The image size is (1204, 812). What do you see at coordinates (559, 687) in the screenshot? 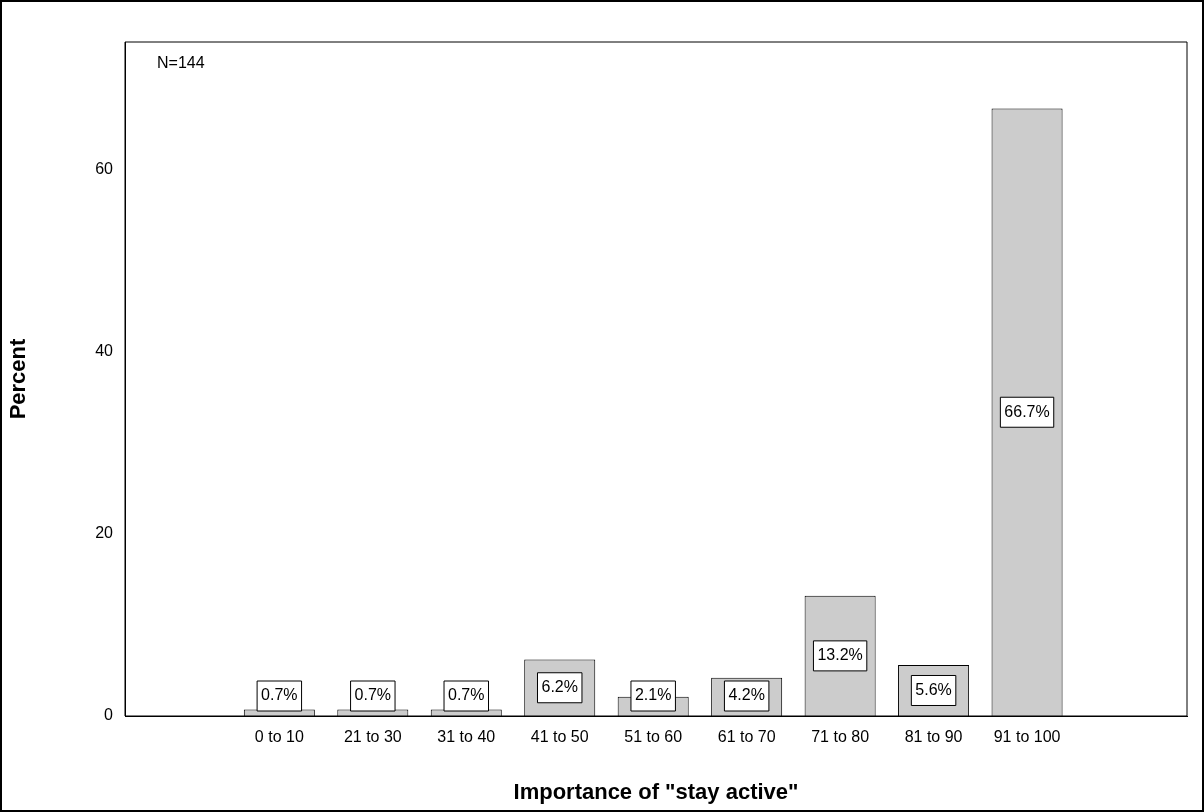
I see `data-label: 6.2%` at bounding box center [559, 687].